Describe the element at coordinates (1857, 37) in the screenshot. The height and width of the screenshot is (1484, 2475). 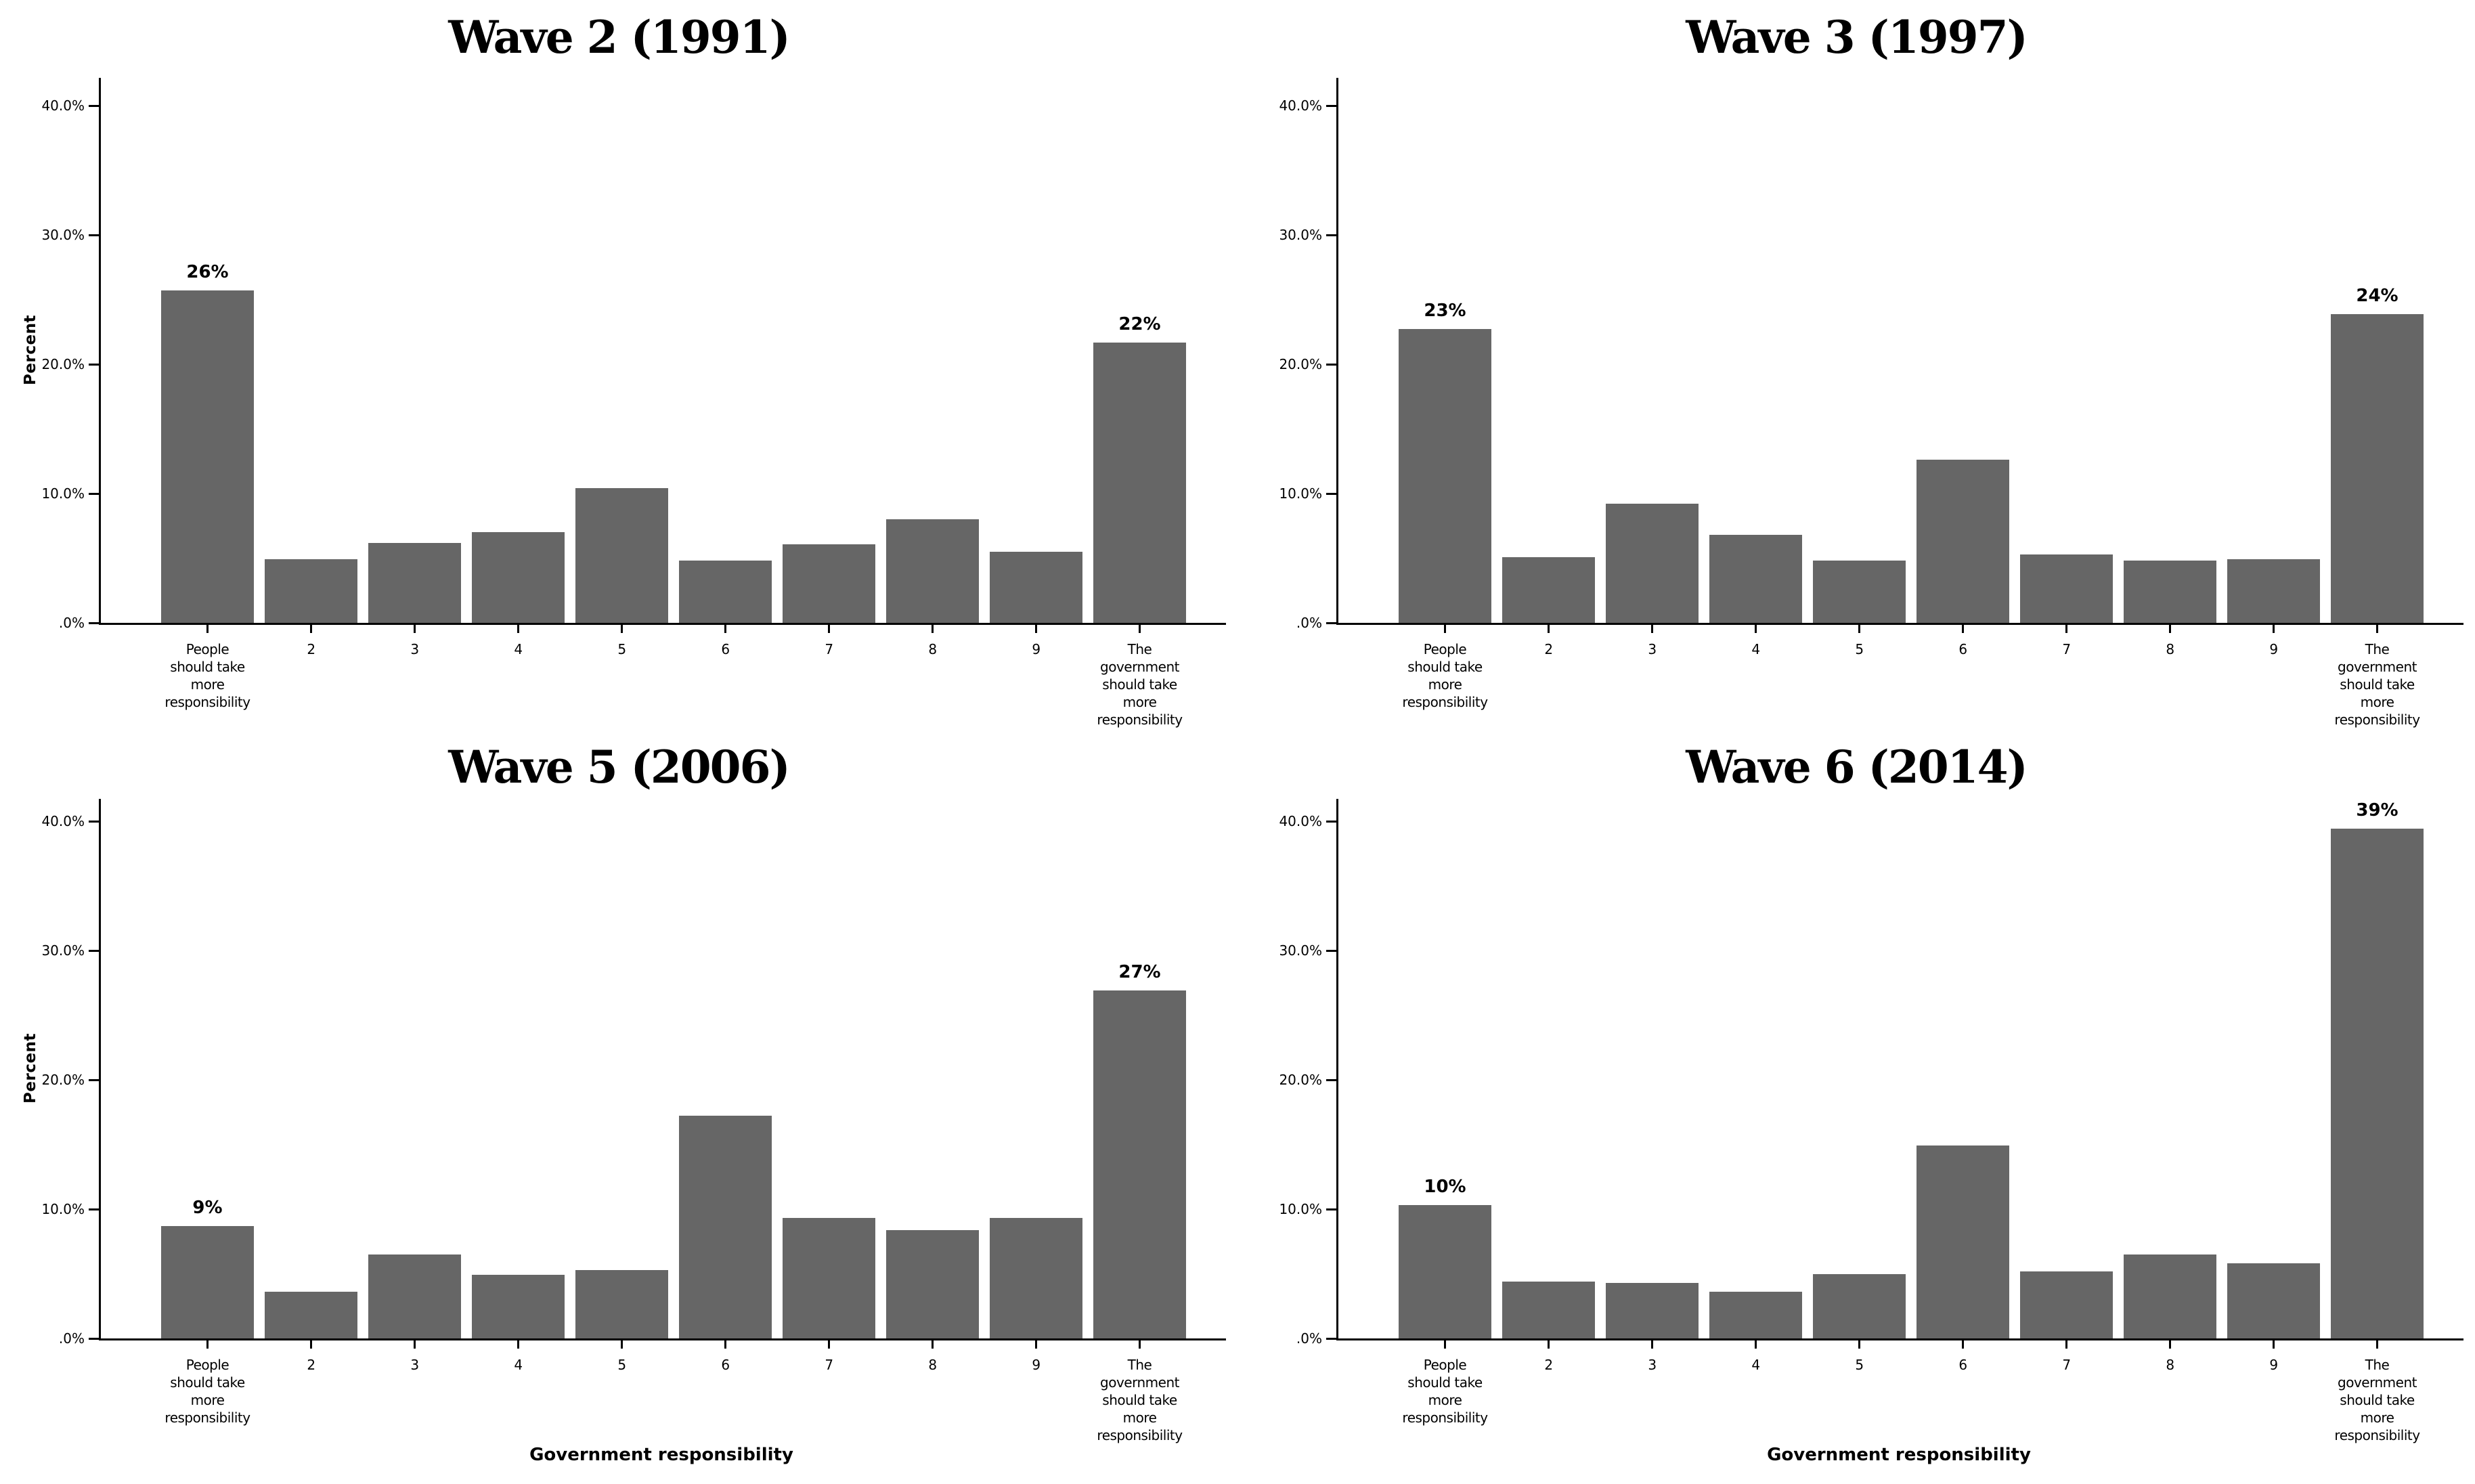
I see `chart-title: Wave 3 (1997)` at that location.